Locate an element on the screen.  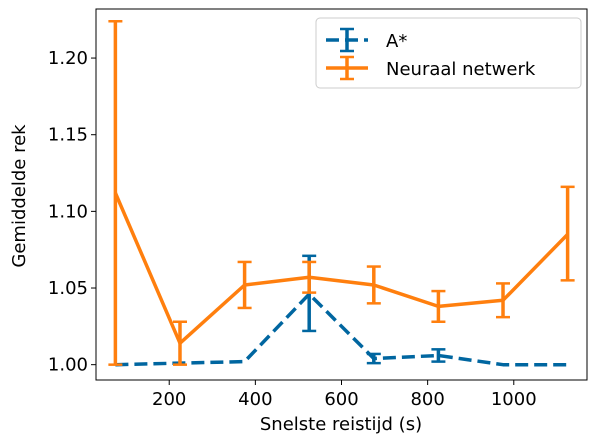
x-tick-label: 1000 is located at coordinates (514, 399).